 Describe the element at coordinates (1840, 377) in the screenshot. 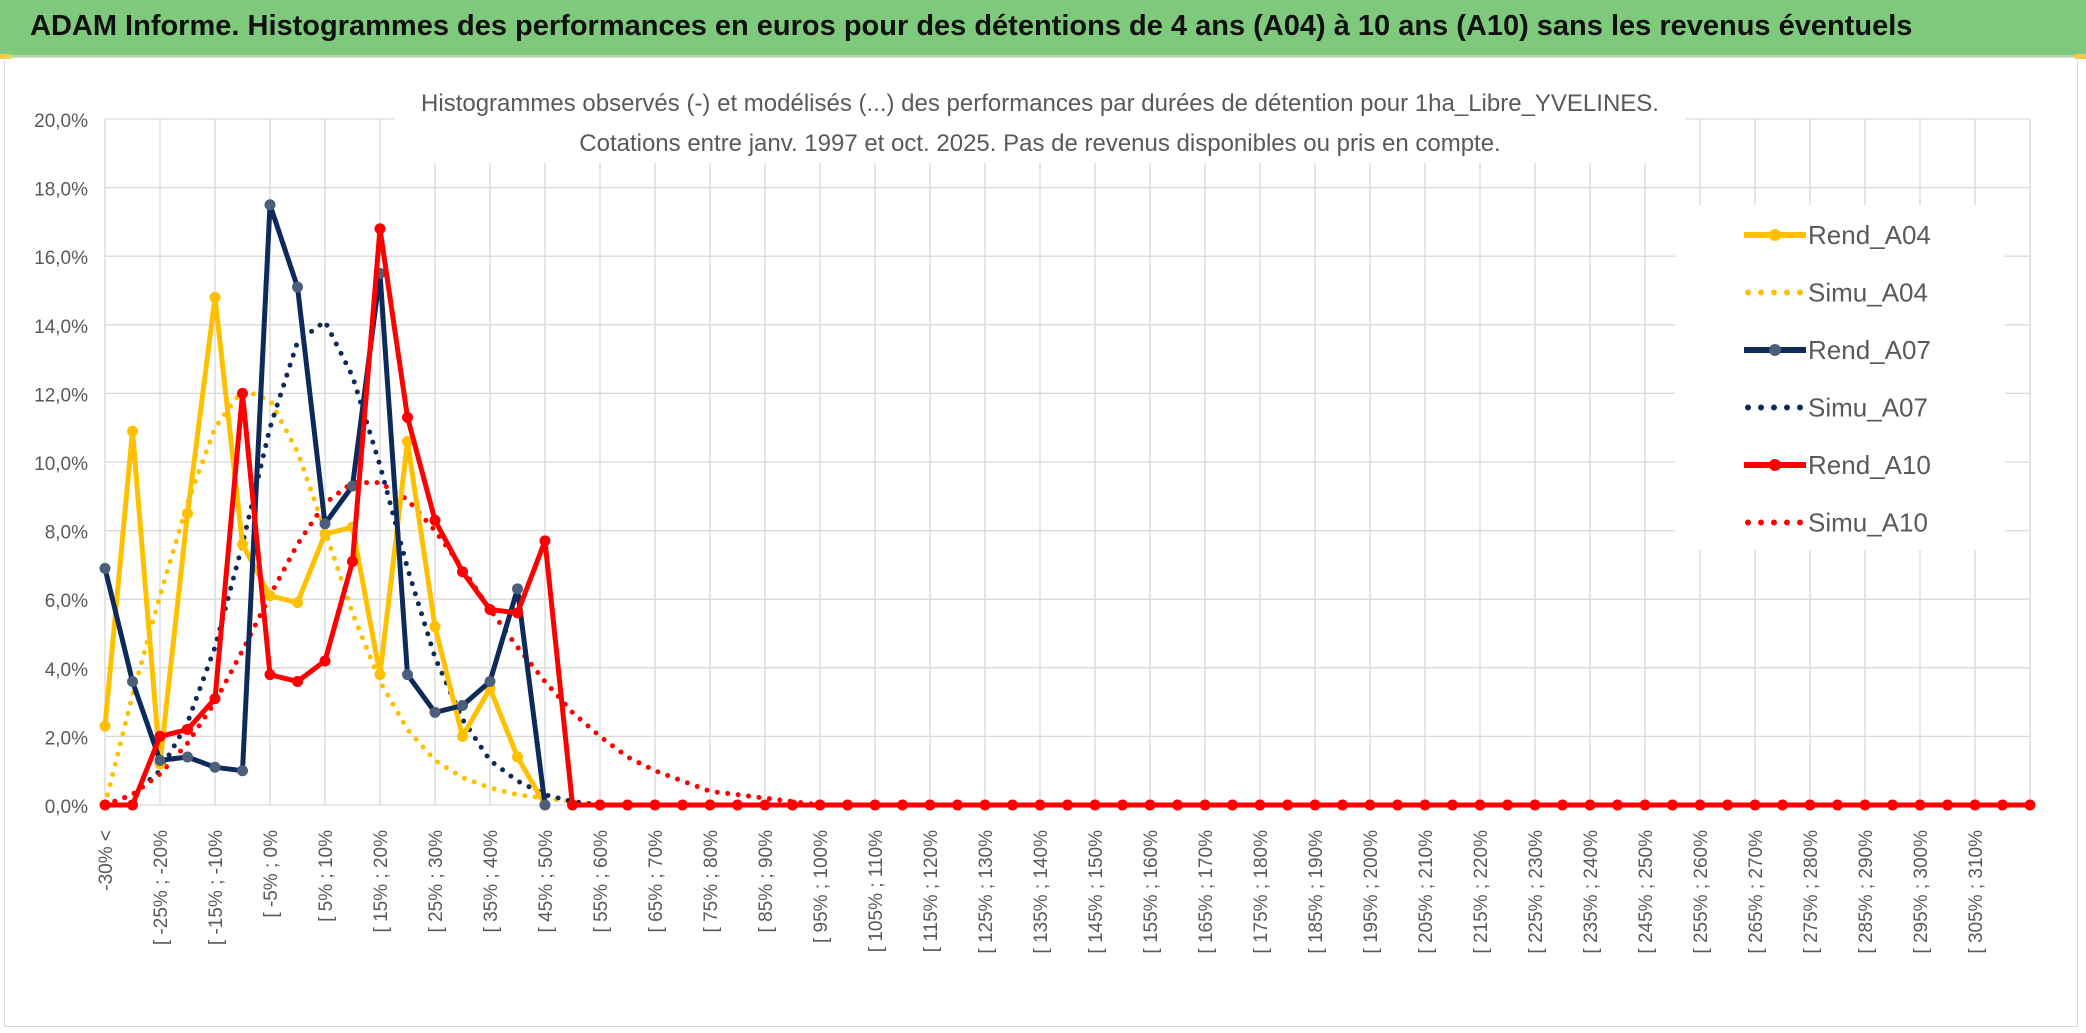

I see `legend-background` at that location.